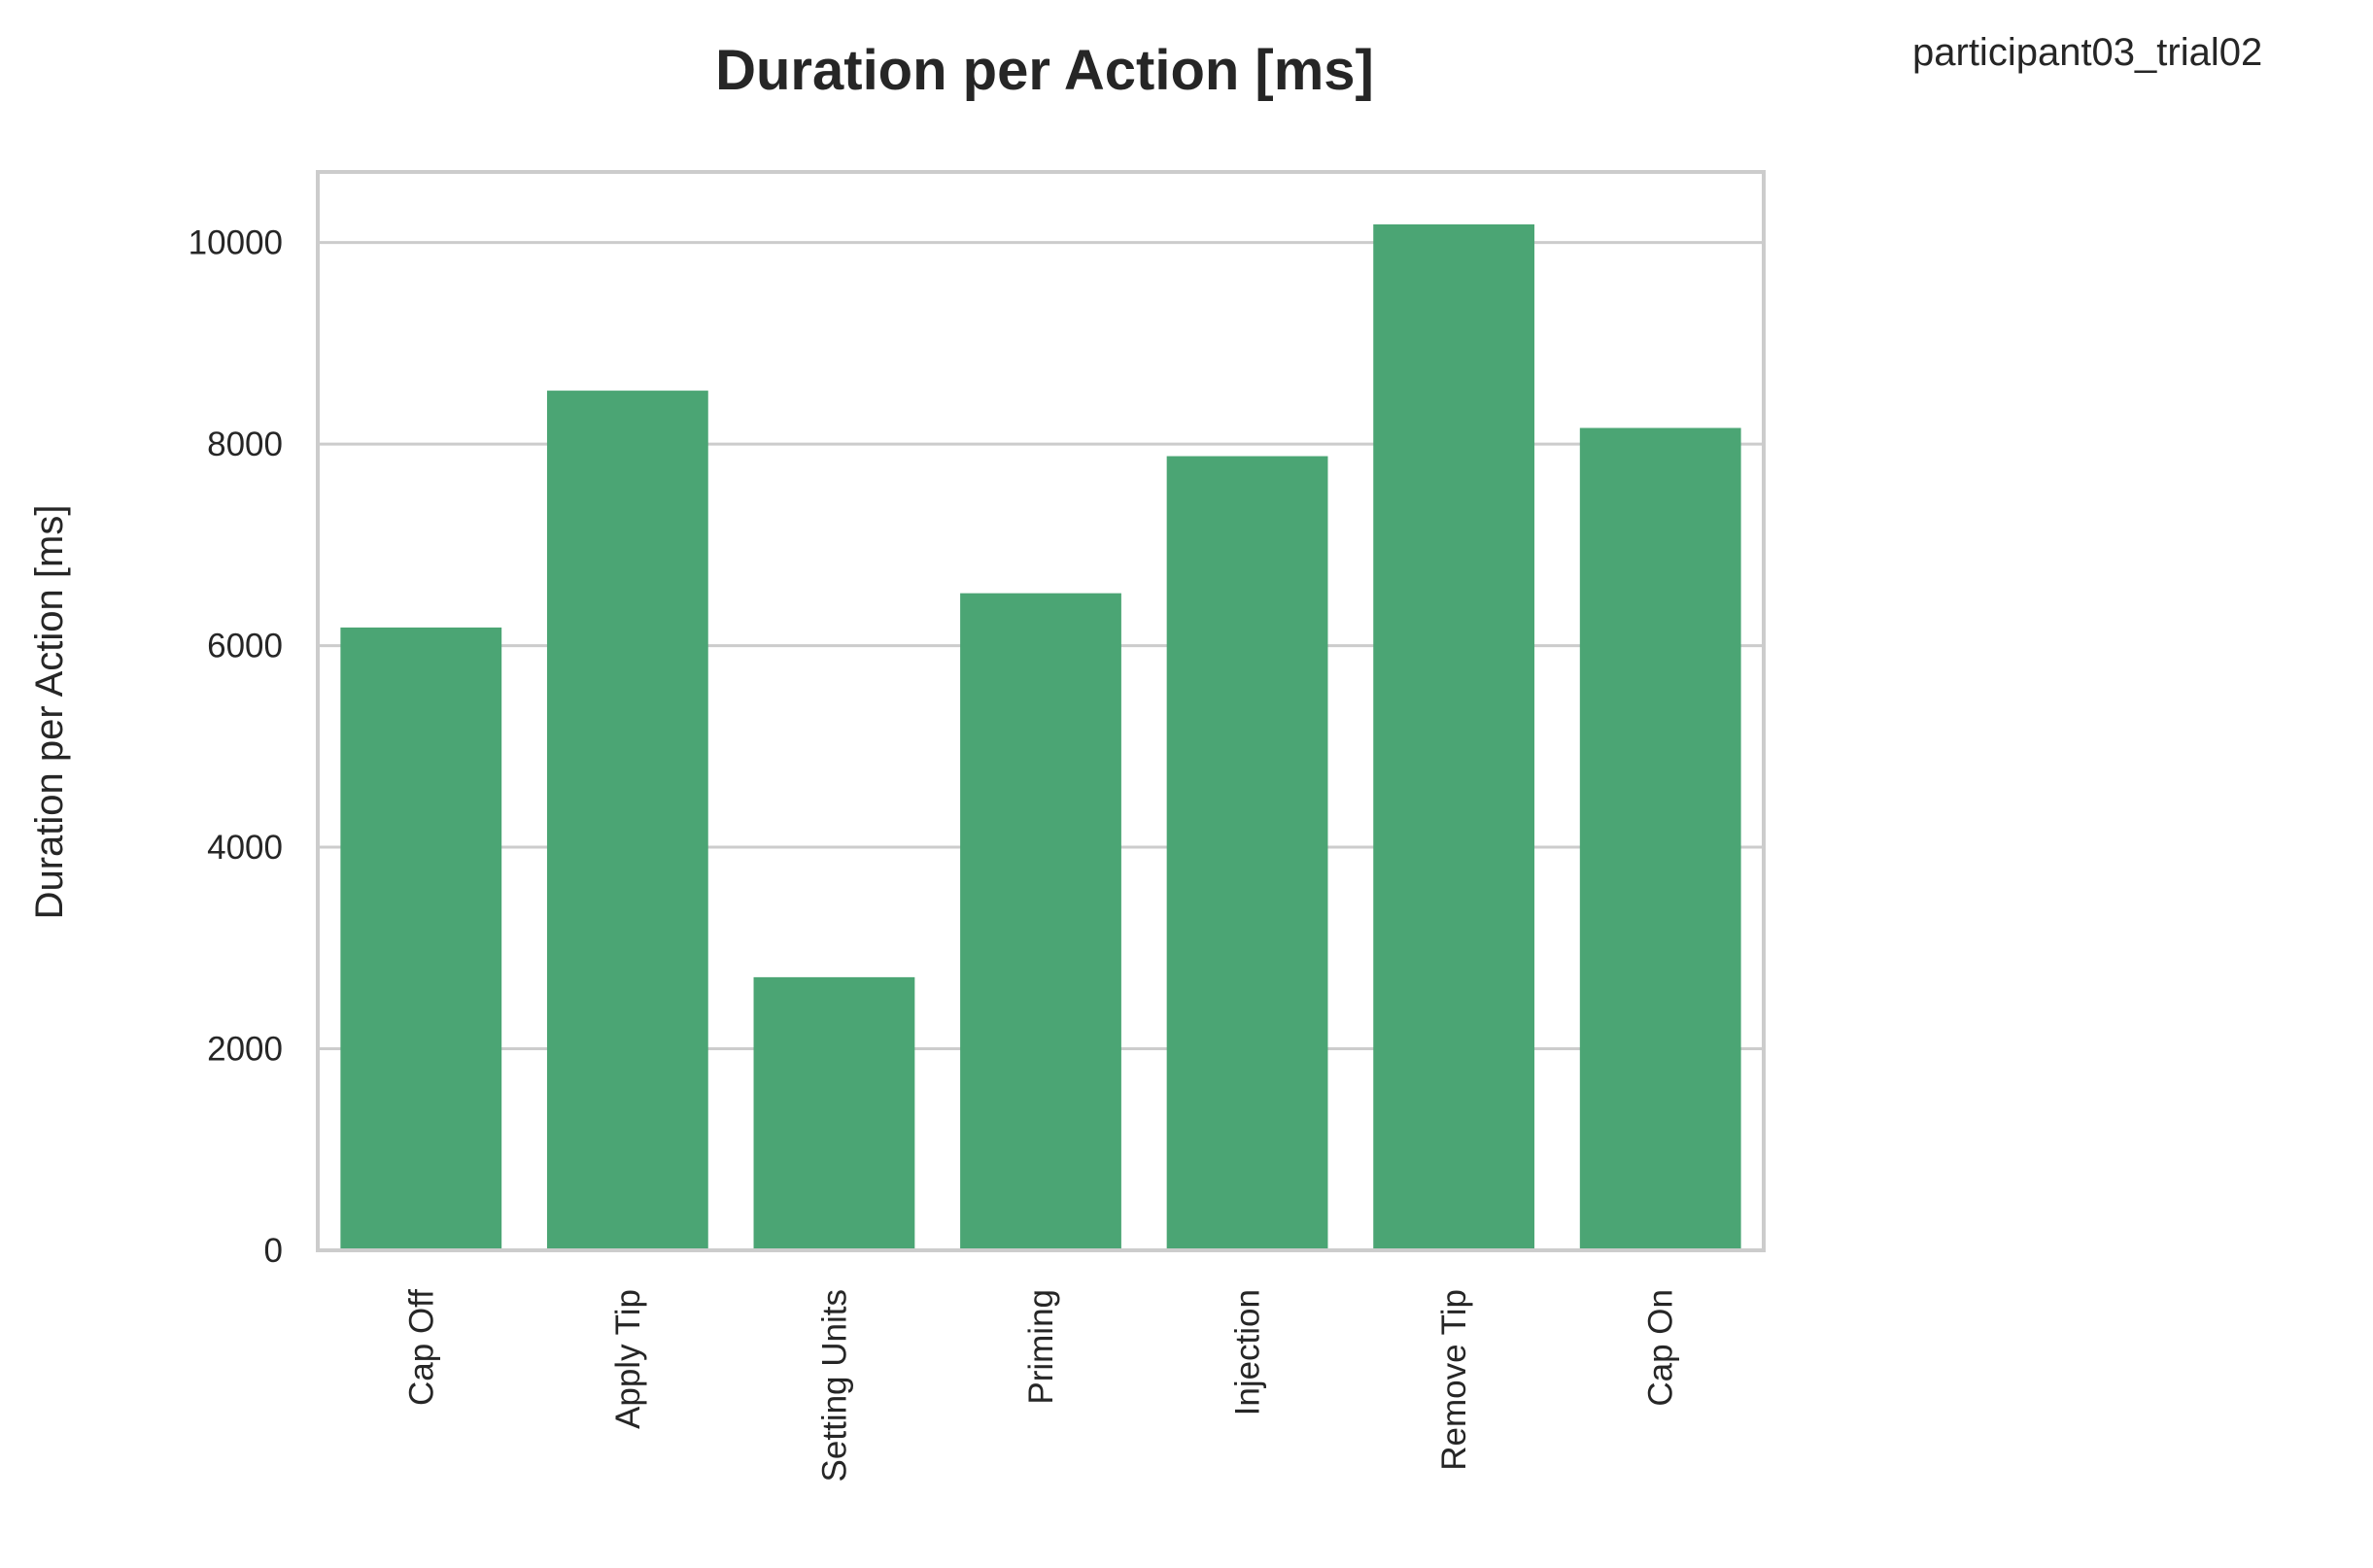 This screenshot has width=2373, height=1568. Describe the element at coordinates (1044, 70) in the screenshot. I see `chart-title: Duration per Action [ms]` at that location.